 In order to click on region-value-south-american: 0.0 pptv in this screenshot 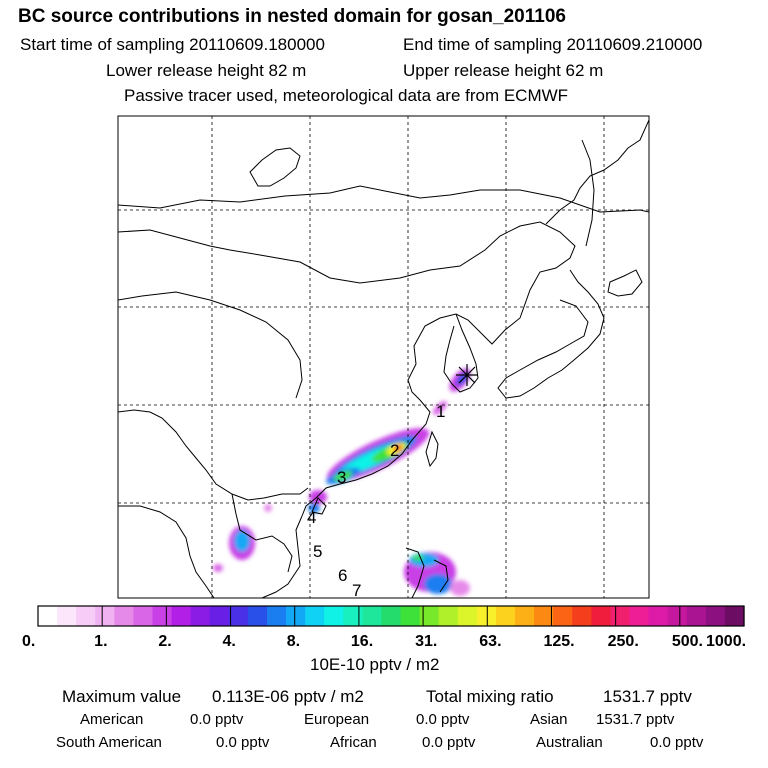, I will do `click(243, 742)`.